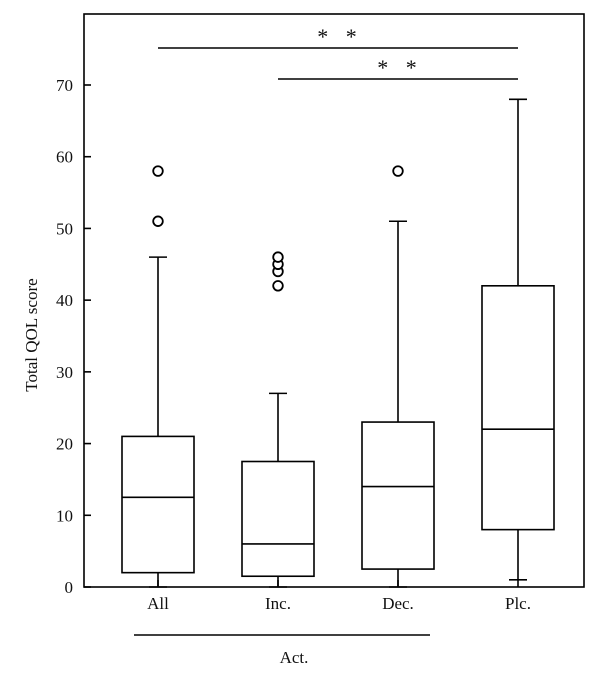  What do you see at coordinates (518, 603) in the screenshot?
I see `x-tick-label: Plc.` at bounding box center [518, 603].